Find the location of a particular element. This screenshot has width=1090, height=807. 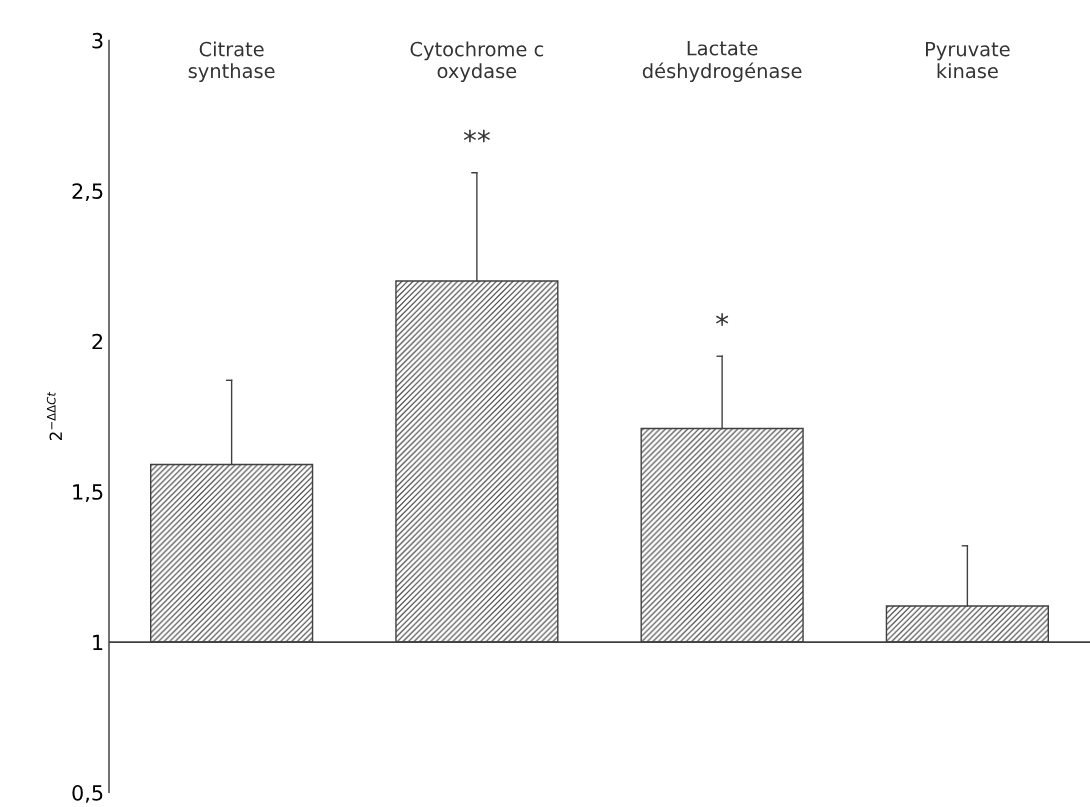

y-tick-label: 2,5 is located at coordinates (87, 192).